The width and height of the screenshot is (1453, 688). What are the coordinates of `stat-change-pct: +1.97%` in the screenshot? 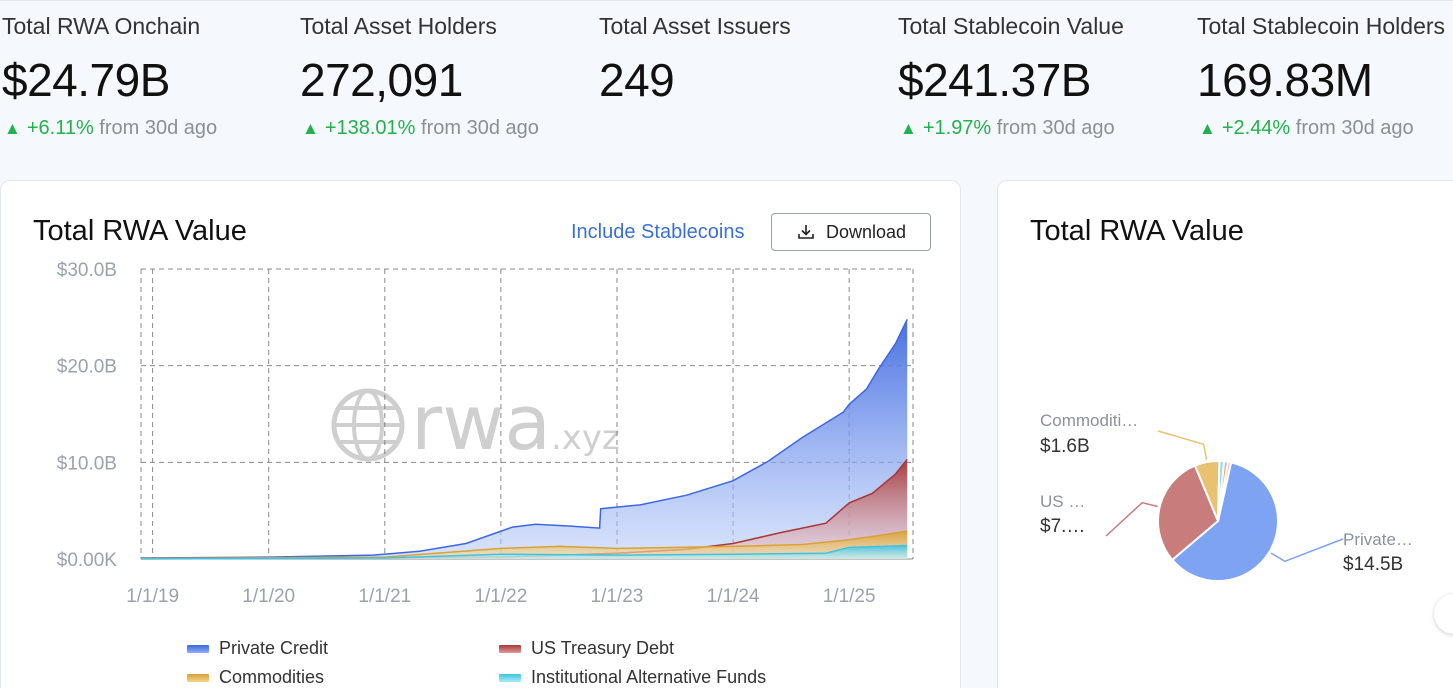 It's located at (957, 128).